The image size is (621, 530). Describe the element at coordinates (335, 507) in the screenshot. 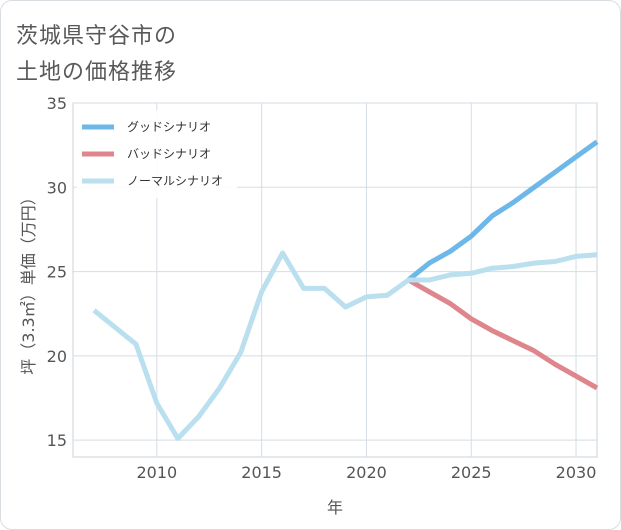

I see `x-axis-title: 年` at that location.